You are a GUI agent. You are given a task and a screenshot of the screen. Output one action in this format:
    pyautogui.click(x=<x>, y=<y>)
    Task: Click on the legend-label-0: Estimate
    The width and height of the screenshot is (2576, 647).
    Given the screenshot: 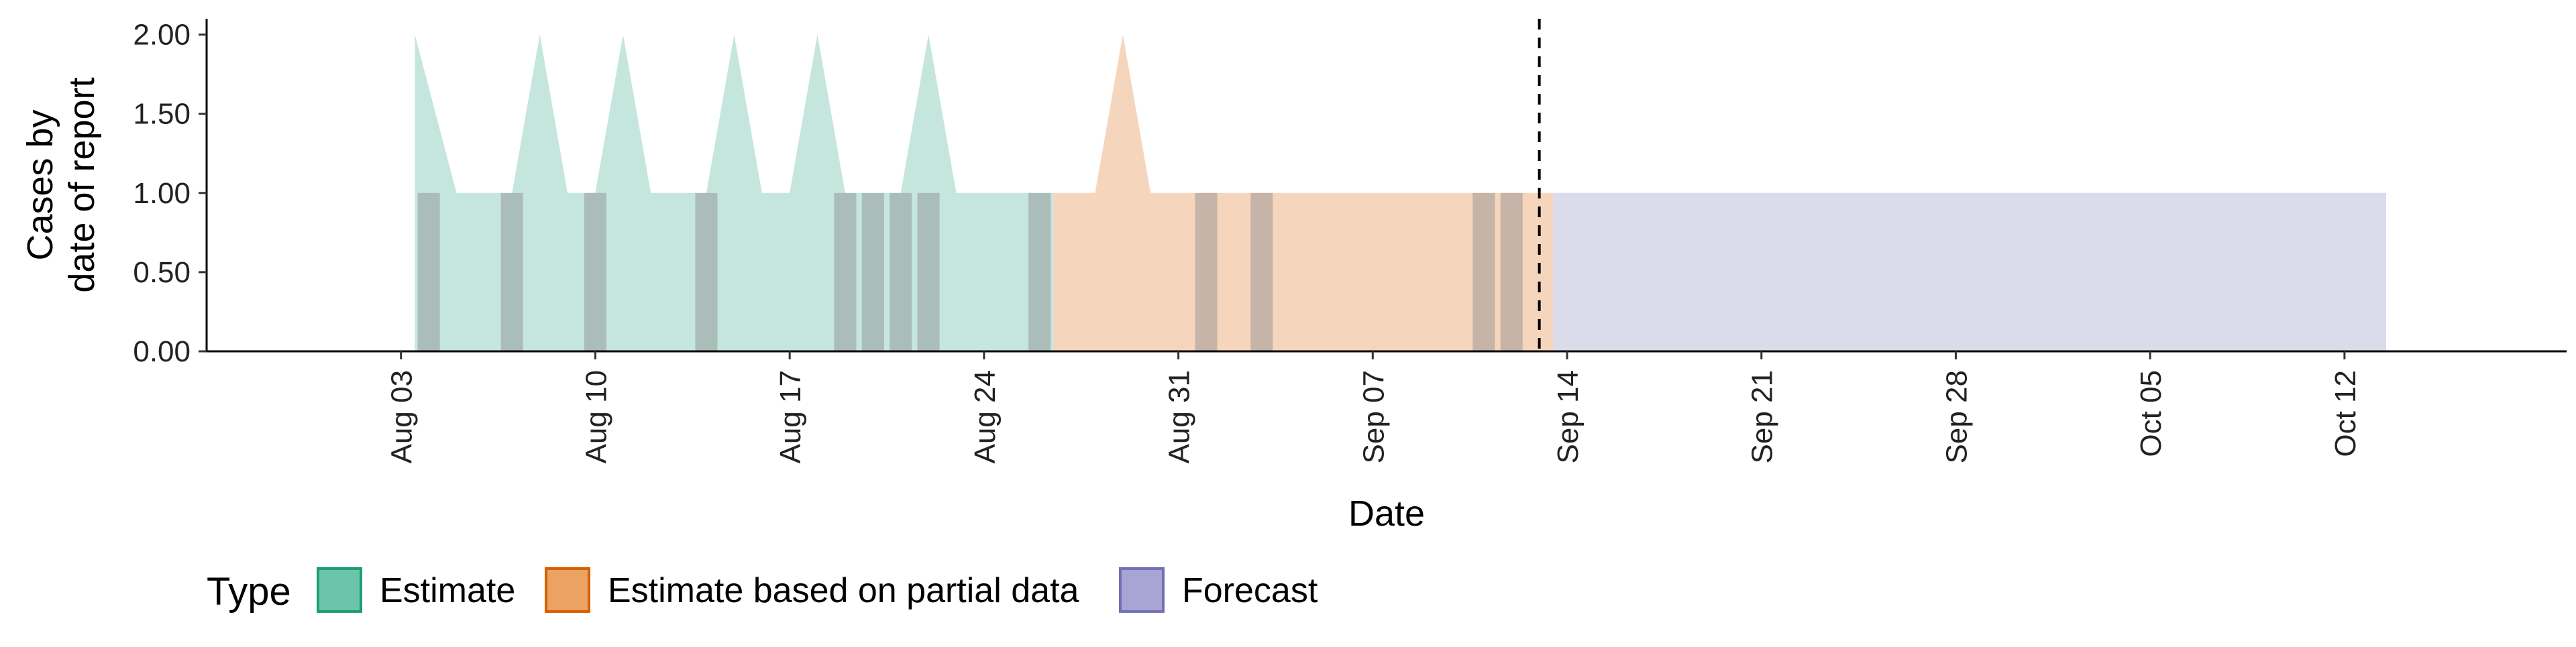 What is the action you would take?
    pyautogui.click(x=447, y=590)
    